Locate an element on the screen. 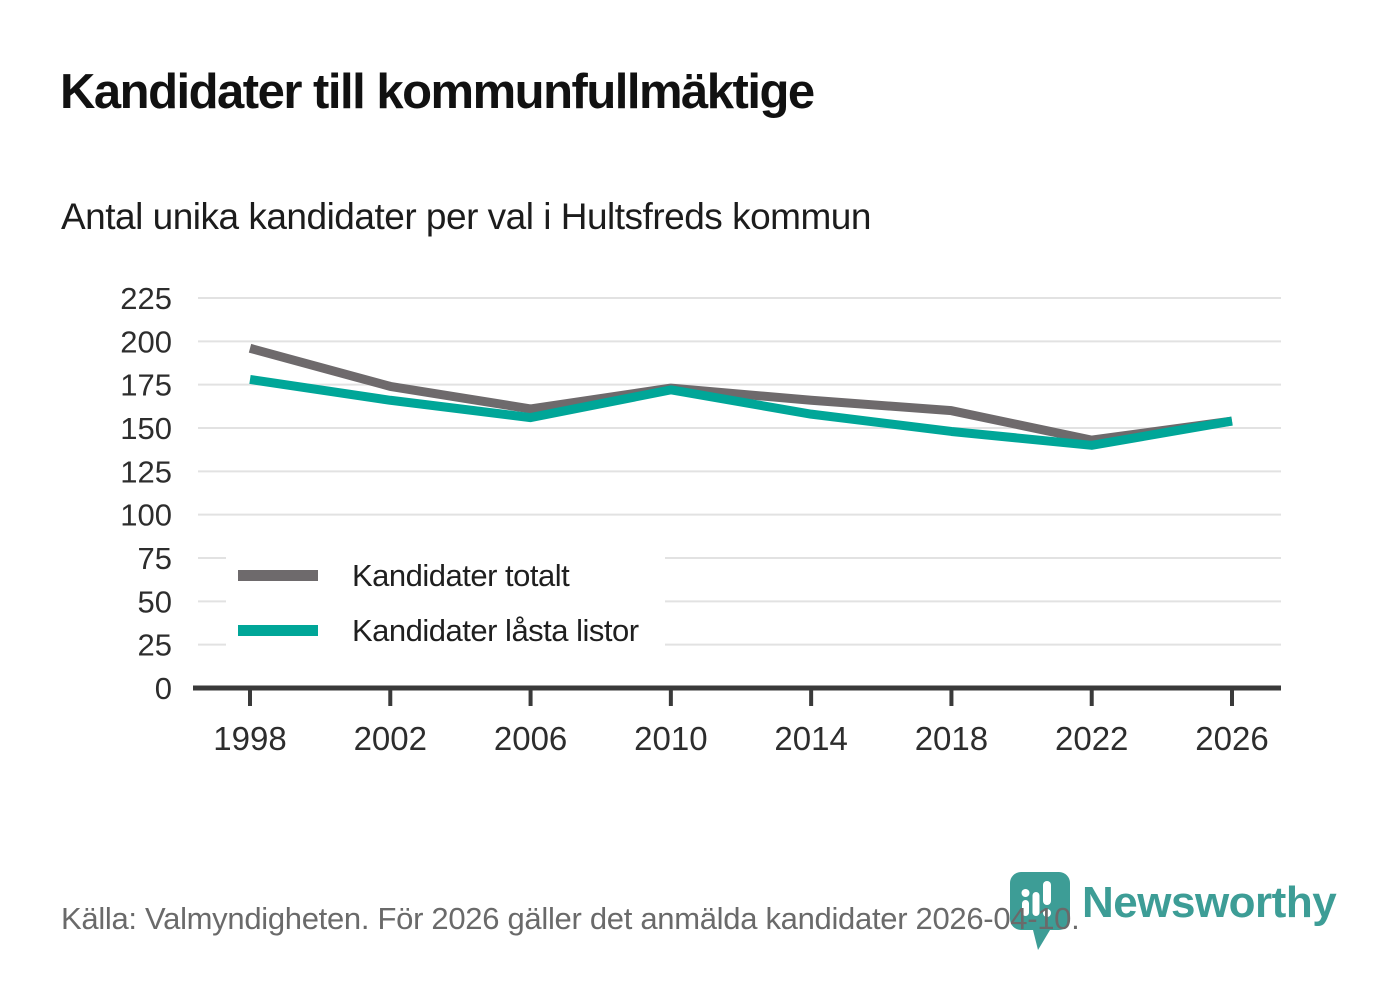  y-tick-label: 50 is located at coordinates (155, 601).